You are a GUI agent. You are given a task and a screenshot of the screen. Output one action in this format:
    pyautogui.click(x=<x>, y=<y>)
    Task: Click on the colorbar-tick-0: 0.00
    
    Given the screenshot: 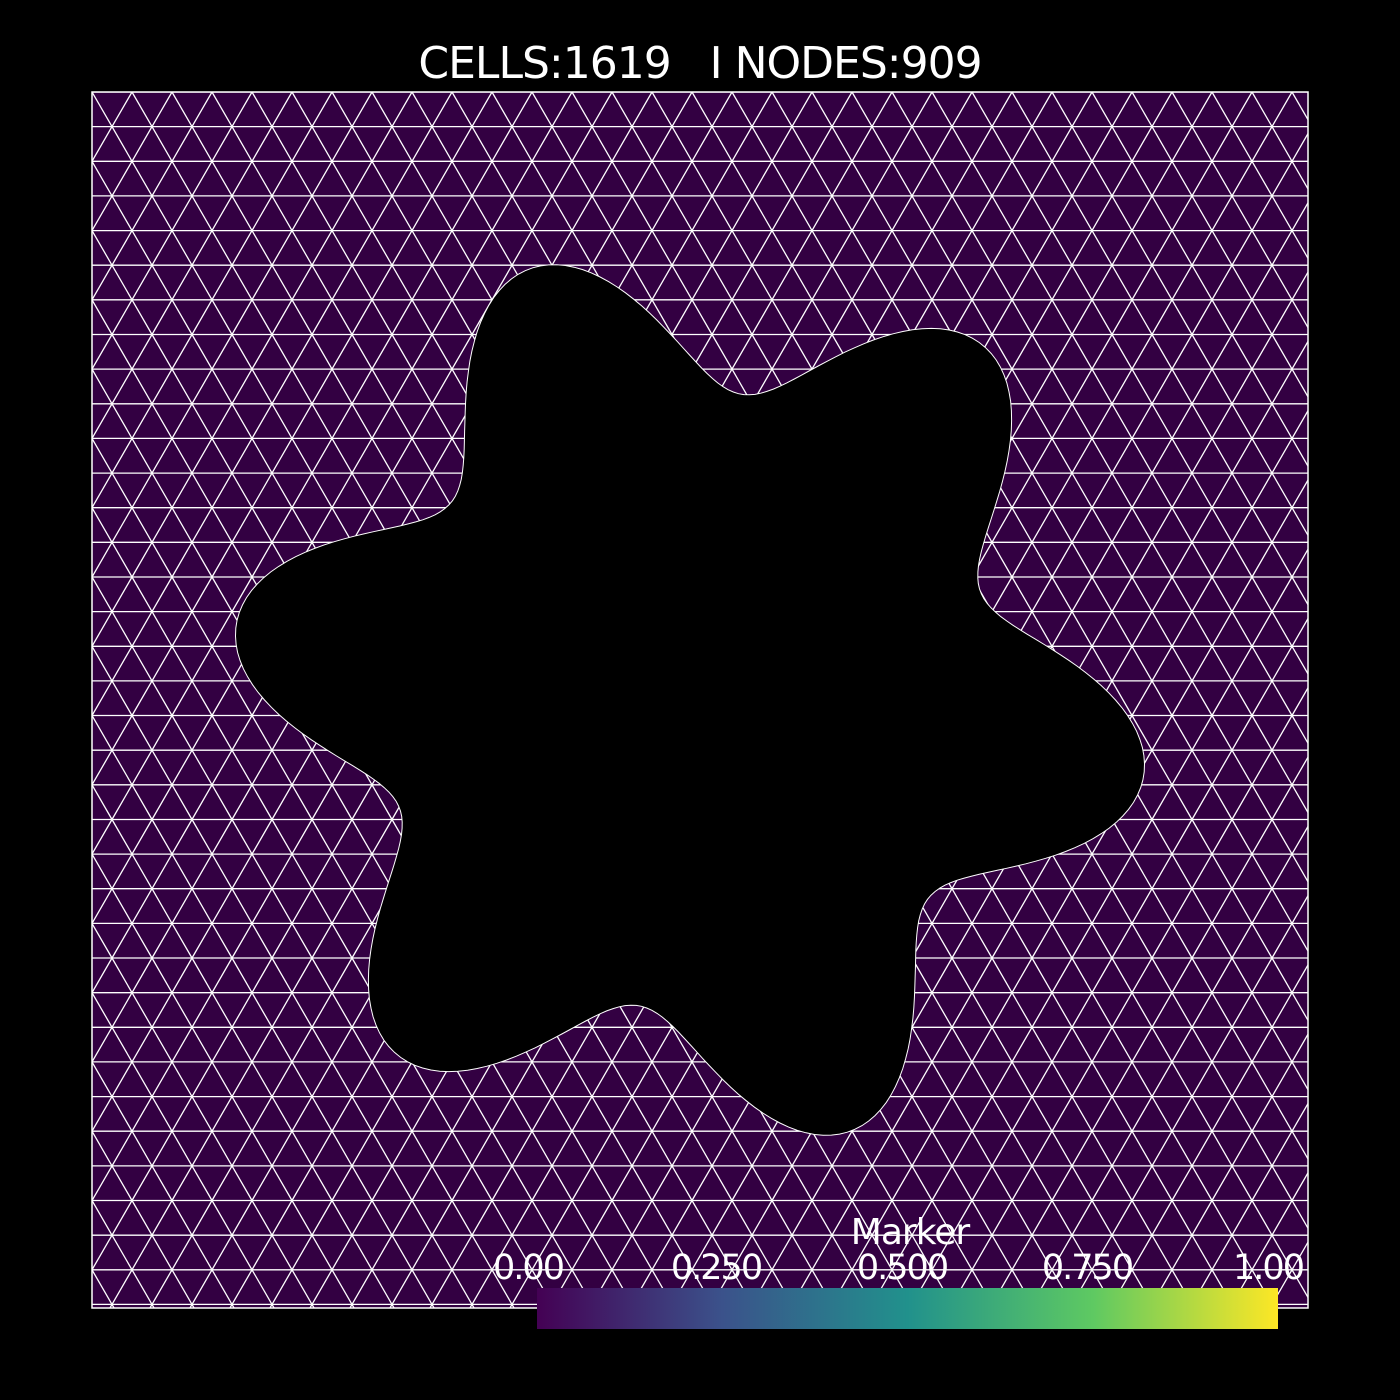 What is the action you would take?
    pyautogui.click(x=529, y=1268)
    